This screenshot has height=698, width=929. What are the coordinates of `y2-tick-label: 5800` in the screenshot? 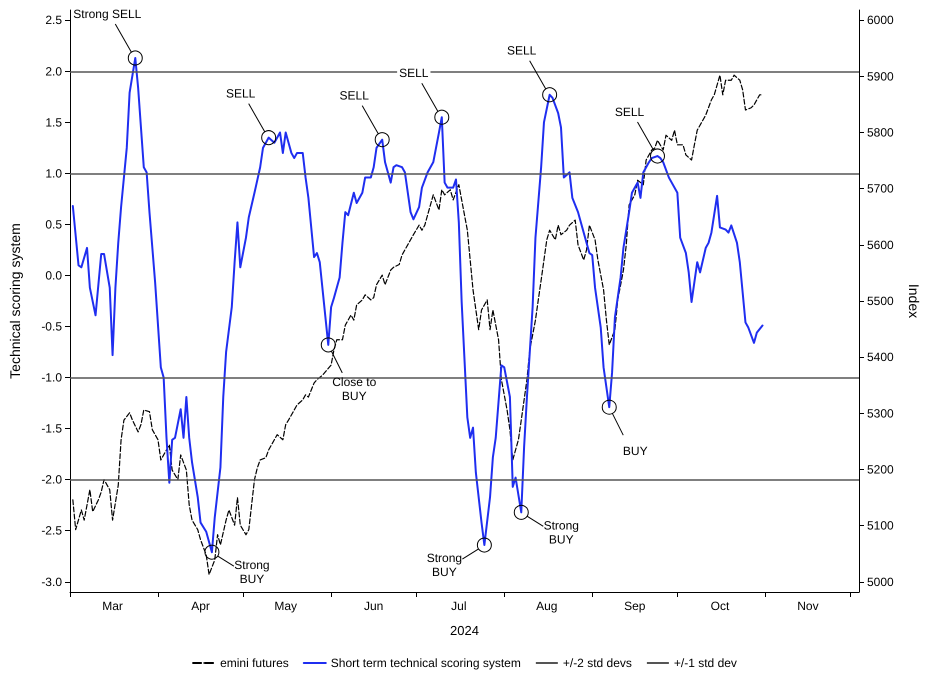 It's located at (880, 132).